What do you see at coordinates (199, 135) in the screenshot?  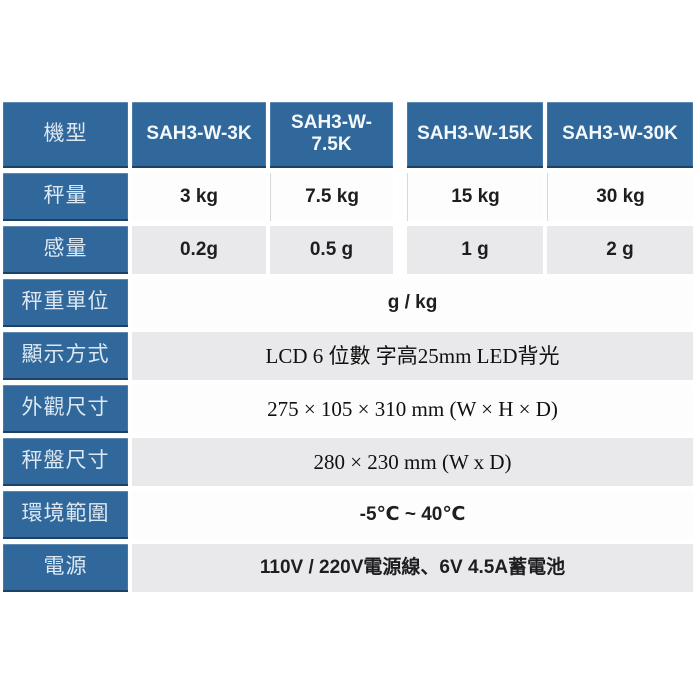 I see `model-header-sah3-w-3k: SAH3-W-3K` at bounding box center [199, 135].